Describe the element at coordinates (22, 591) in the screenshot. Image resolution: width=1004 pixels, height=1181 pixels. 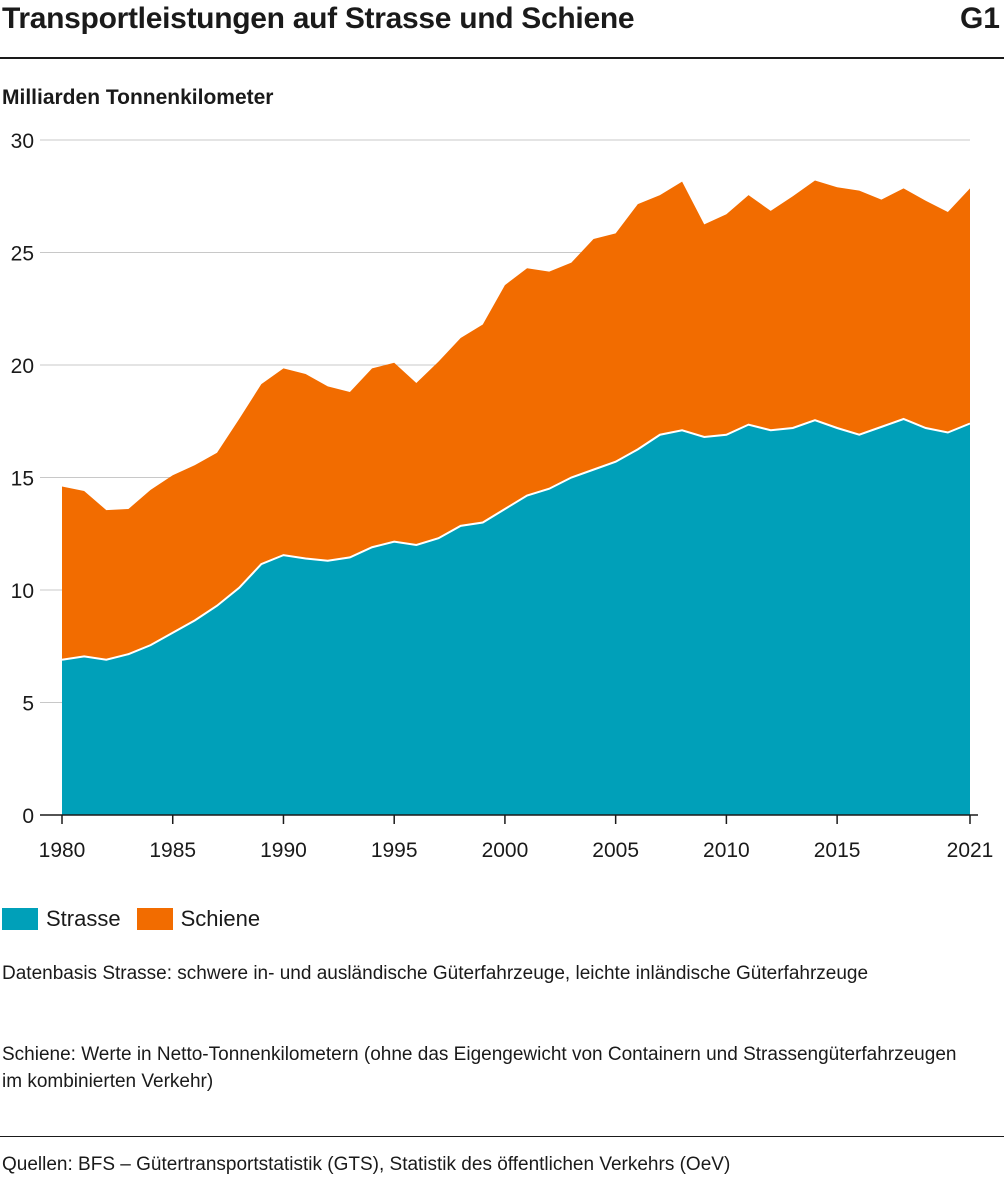
I see `y-tick-label: 10` at that location.